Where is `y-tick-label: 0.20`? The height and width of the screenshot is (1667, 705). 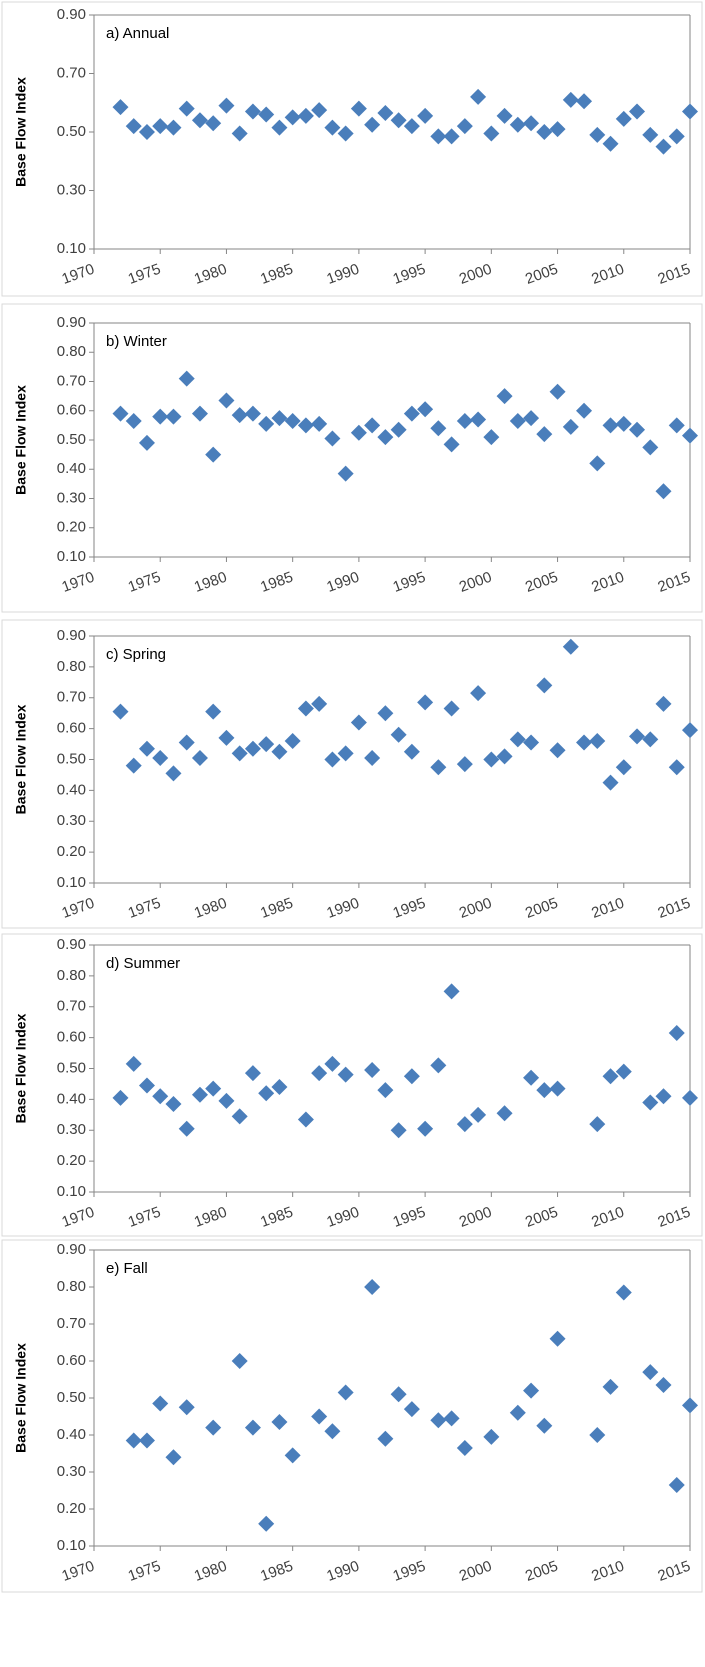 y-tick-label: 0.20 is located at coordinates (71, 1160).